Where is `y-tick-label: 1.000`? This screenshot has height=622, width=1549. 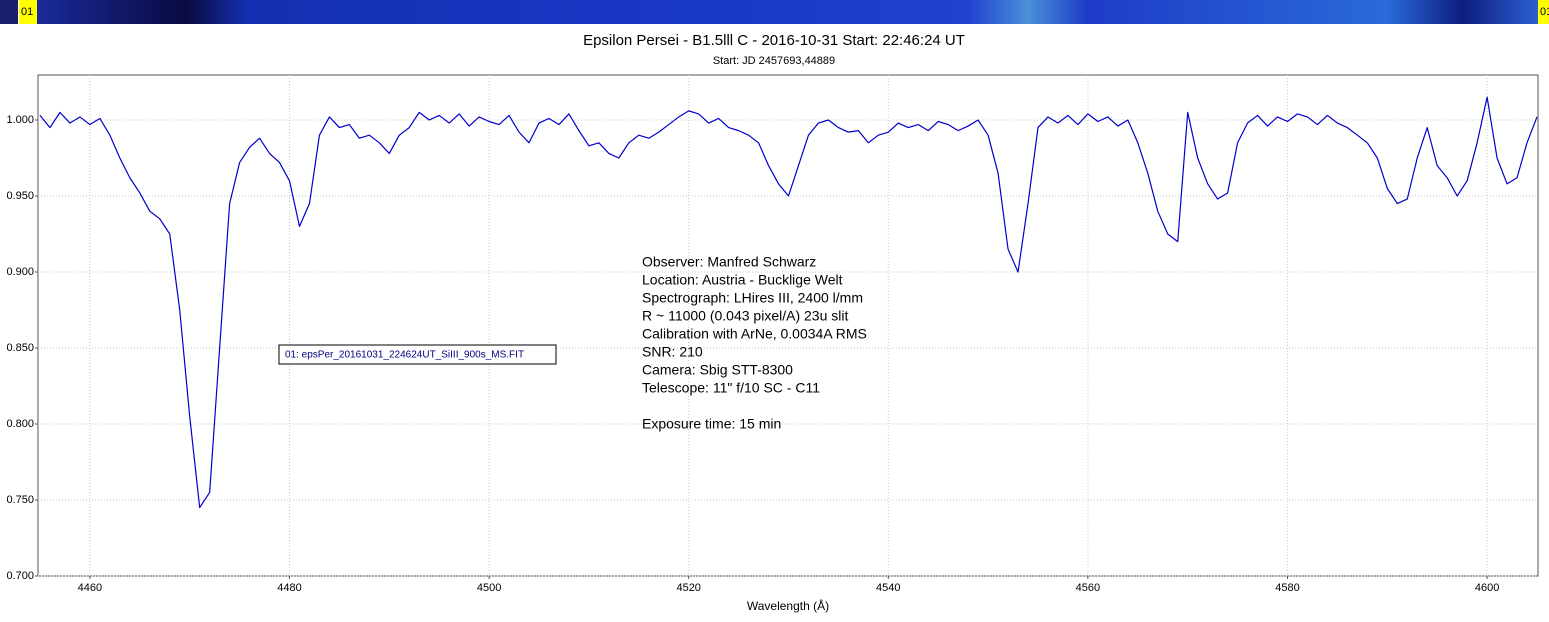
y-tick-label: 1.000 is located at coordinates (20, 120).